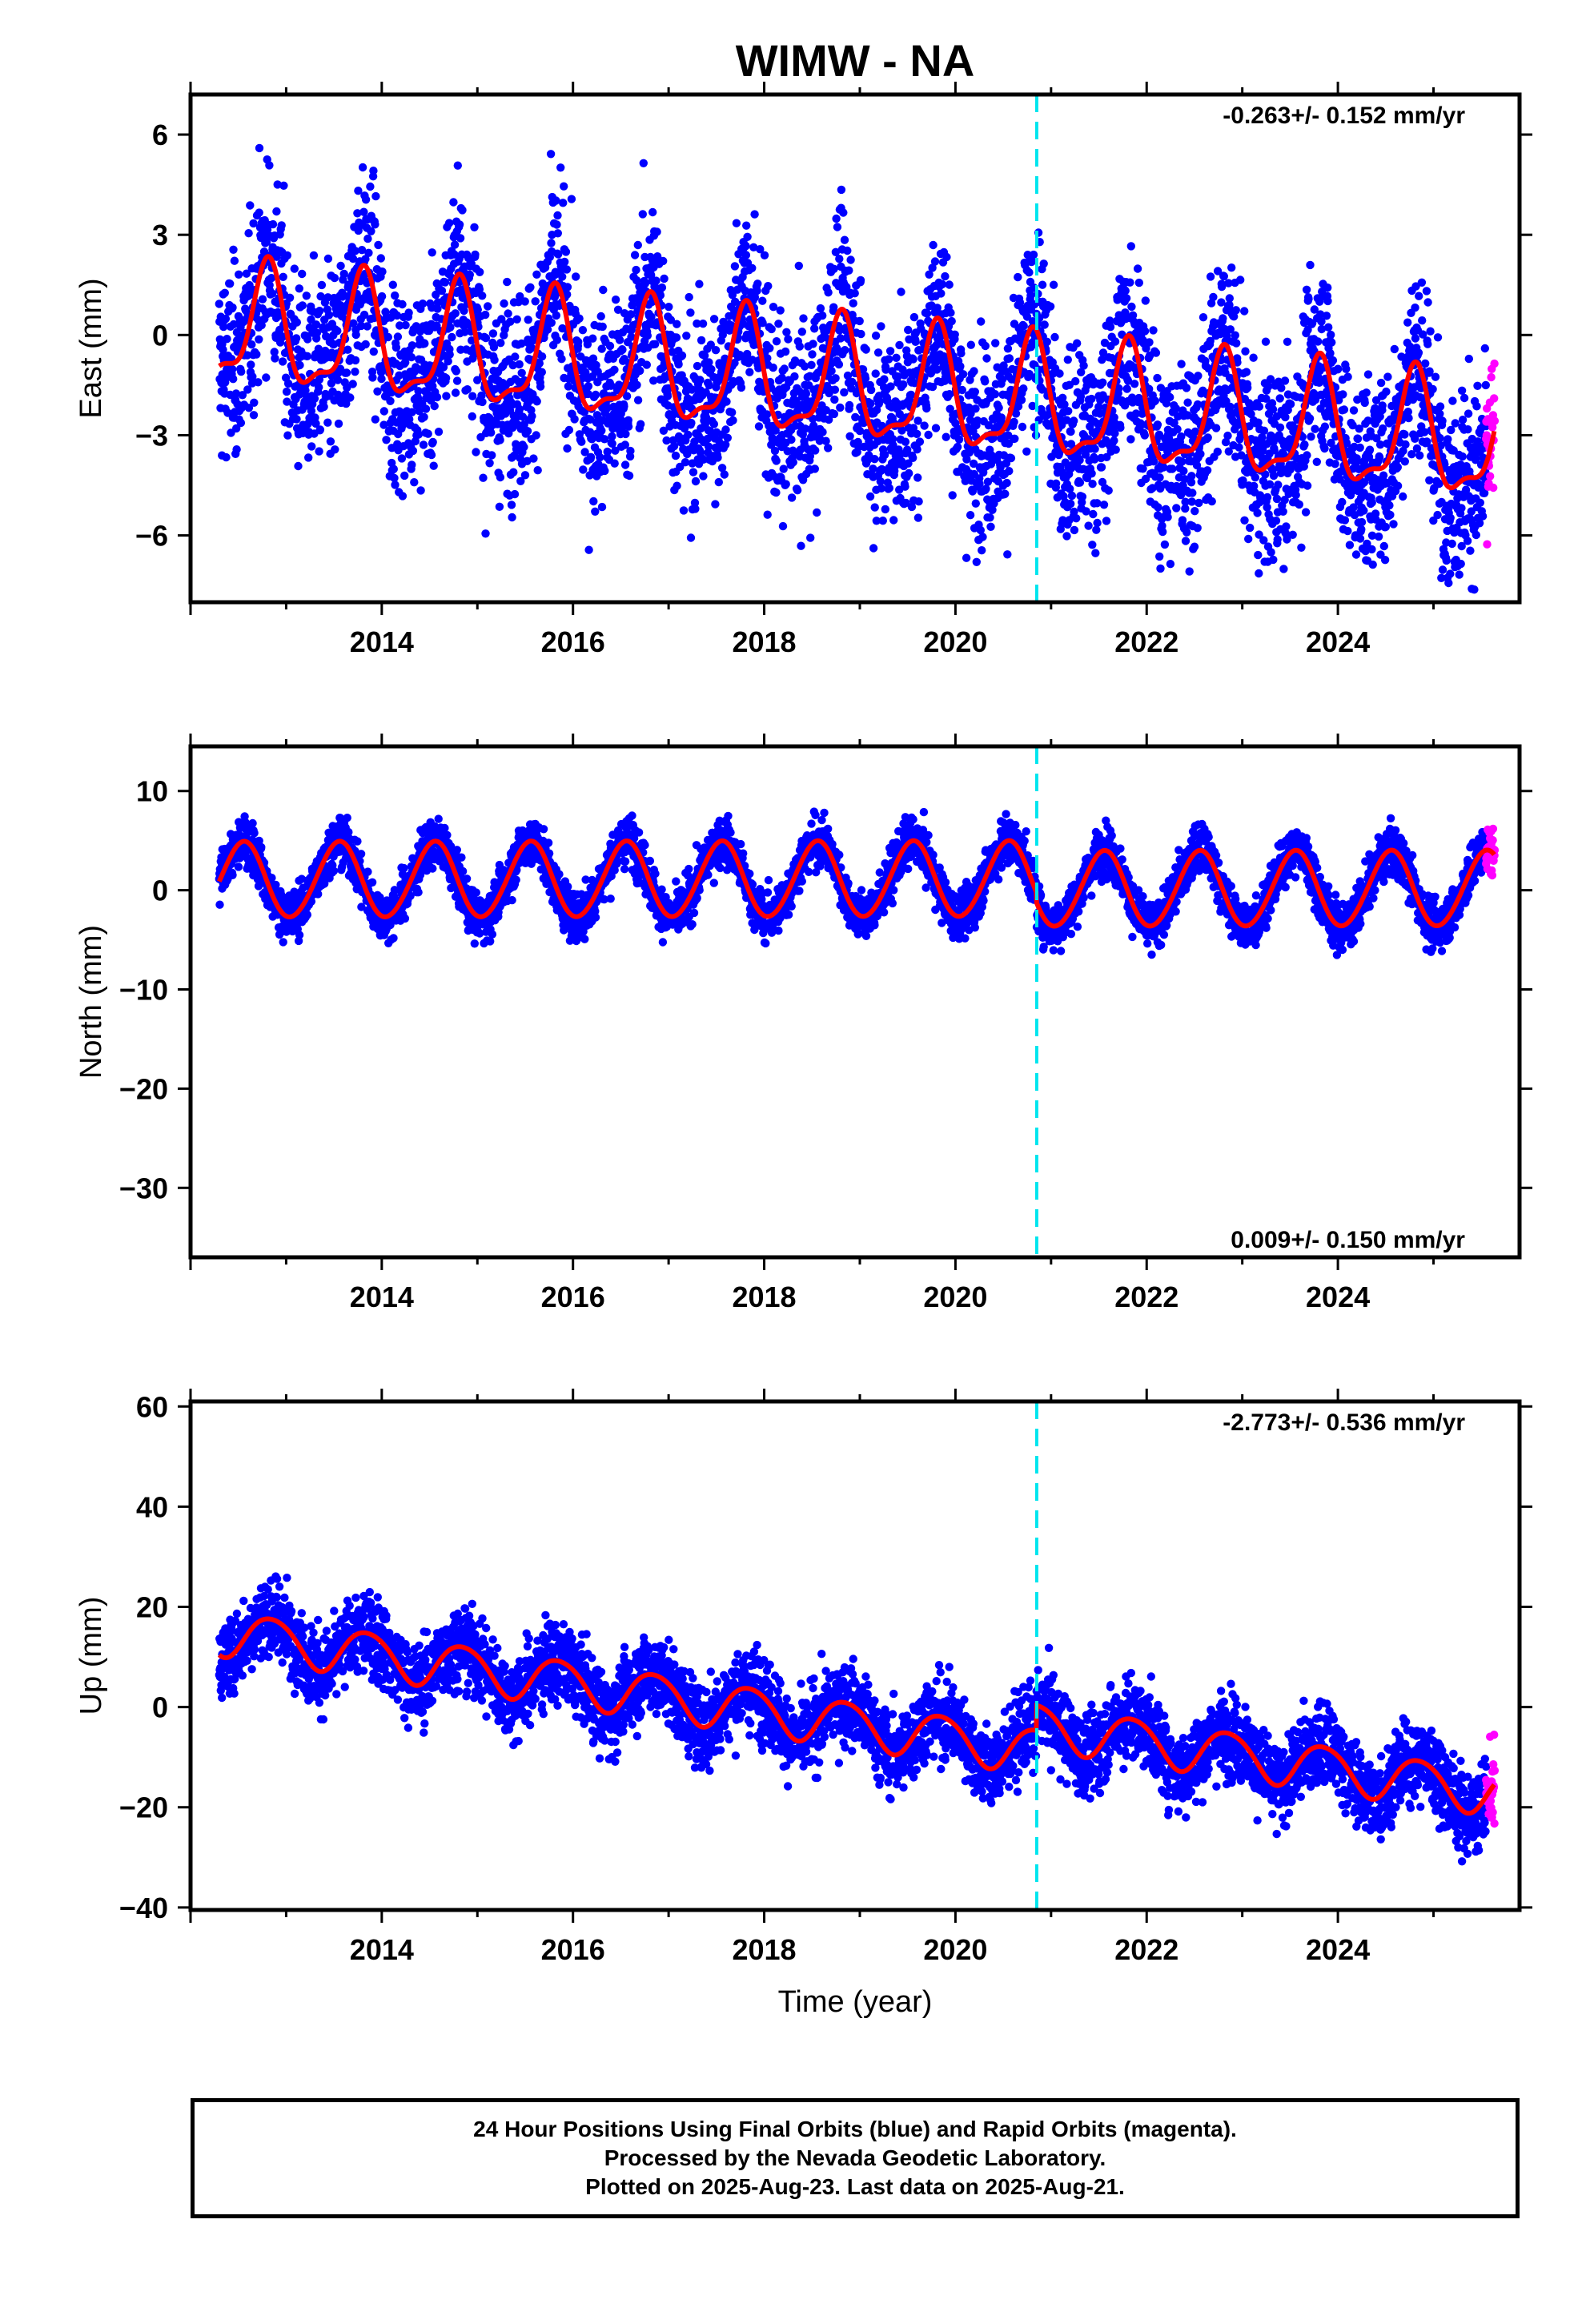  What do you see at coordinates (855, 60) in the screenshot?
I see `figure-title: WIMW - NA` at bounding box center [855, 60].